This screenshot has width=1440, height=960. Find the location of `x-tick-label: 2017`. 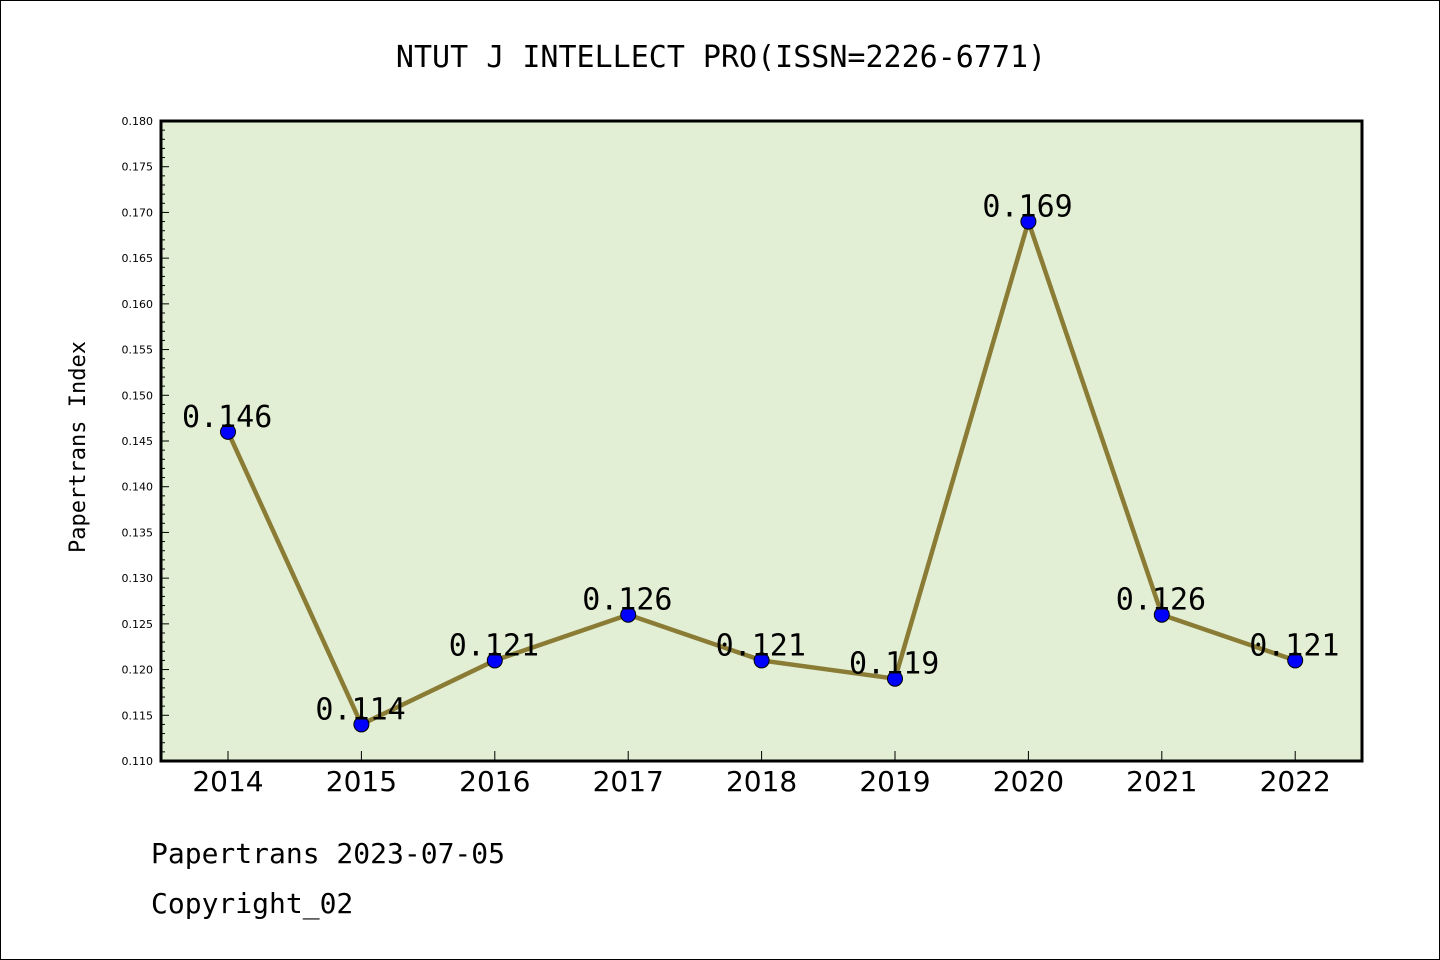

x-tick-label: 2017 is located at coordinates (628, 781).